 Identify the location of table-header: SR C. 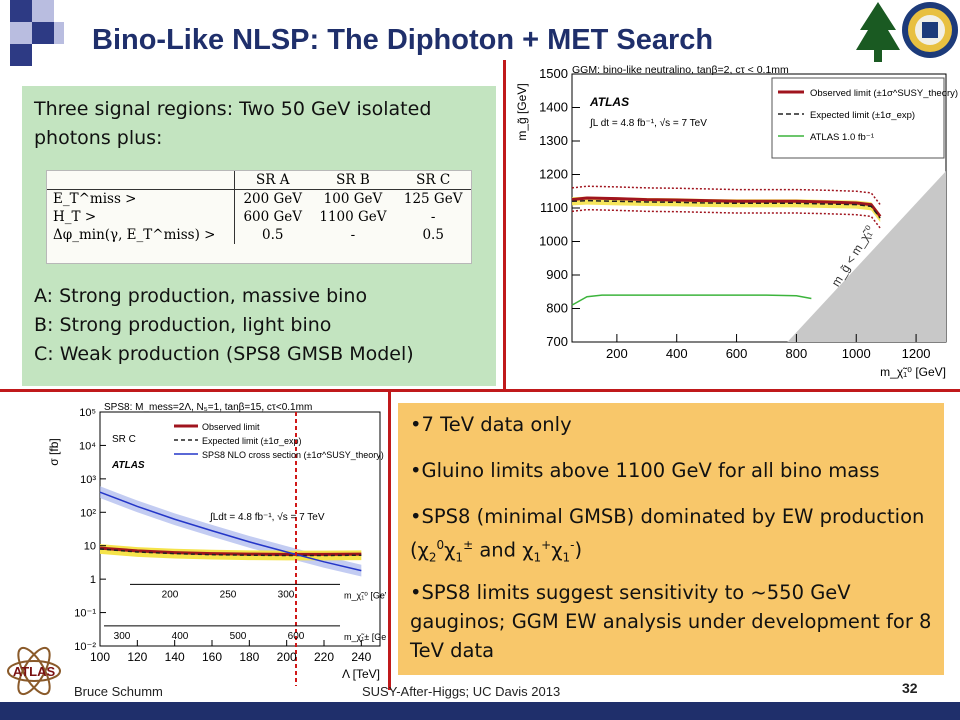
(433, 180).